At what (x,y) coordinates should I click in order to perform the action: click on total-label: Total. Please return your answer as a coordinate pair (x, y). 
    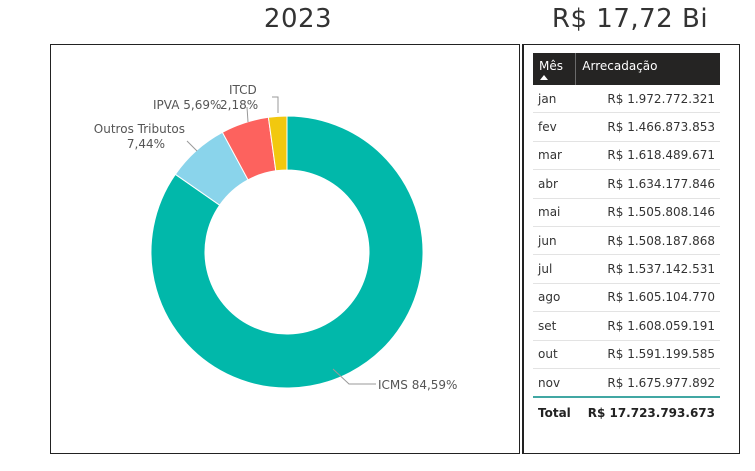
    Looking at the image, I should click on (554, 413).